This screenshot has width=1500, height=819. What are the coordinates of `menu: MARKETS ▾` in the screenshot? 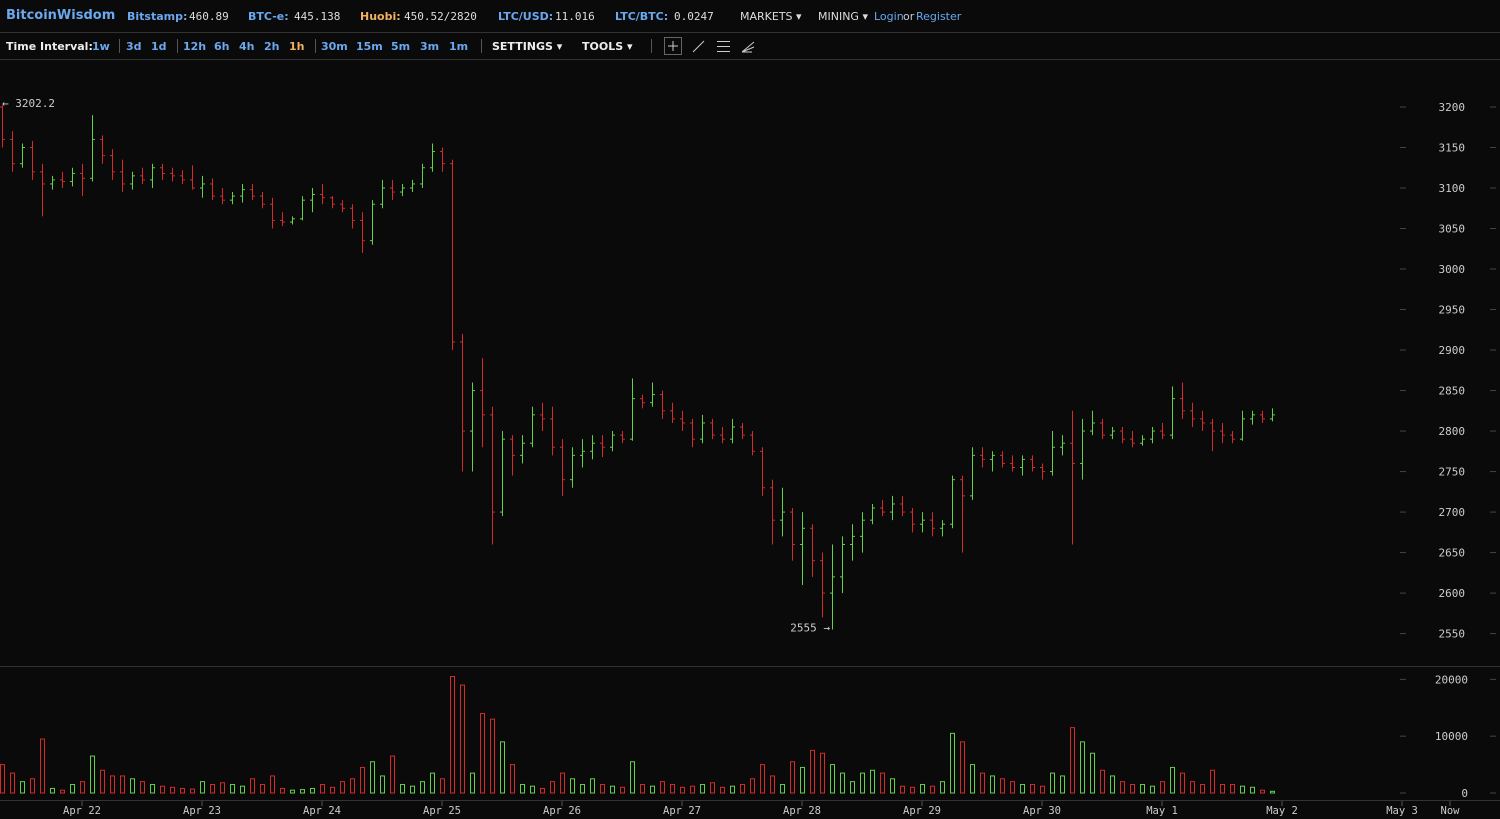 It's located at (771, 16).